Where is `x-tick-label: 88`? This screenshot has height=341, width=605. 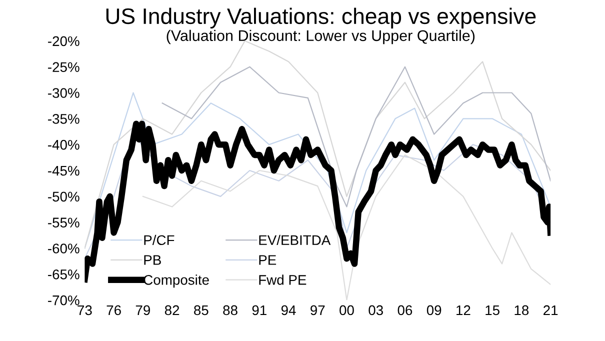
x-tick-label: 88 is located at coordinates (230, 310).